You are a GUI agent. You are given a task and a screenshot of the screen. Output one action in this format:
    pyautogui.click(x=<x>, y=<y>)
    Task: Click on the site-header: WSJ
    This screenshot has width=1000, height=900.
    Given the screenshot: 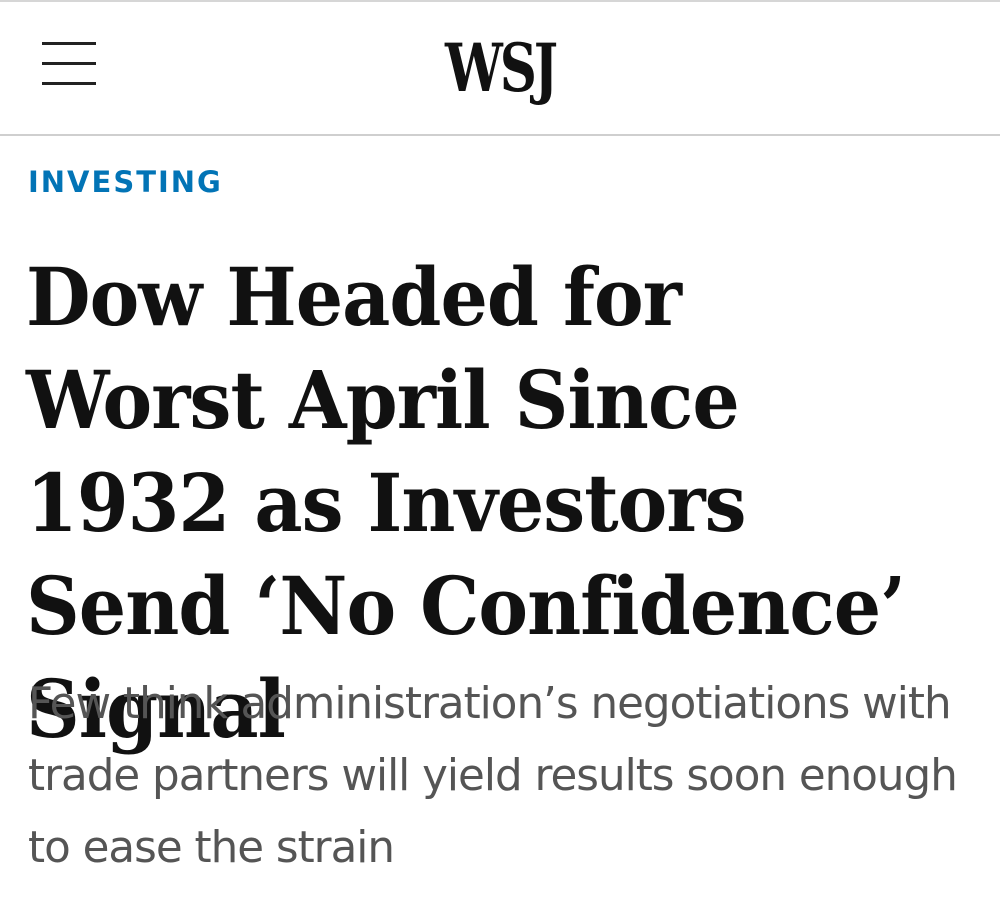 What is the action you would take?
    pyautogui.click(x=500, y=69)
    